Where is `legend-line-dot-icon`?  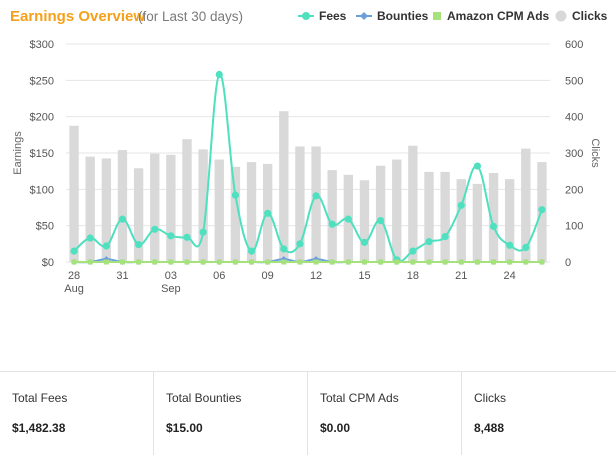 legend-line-dot-icon is located at coordinates (306, 16).